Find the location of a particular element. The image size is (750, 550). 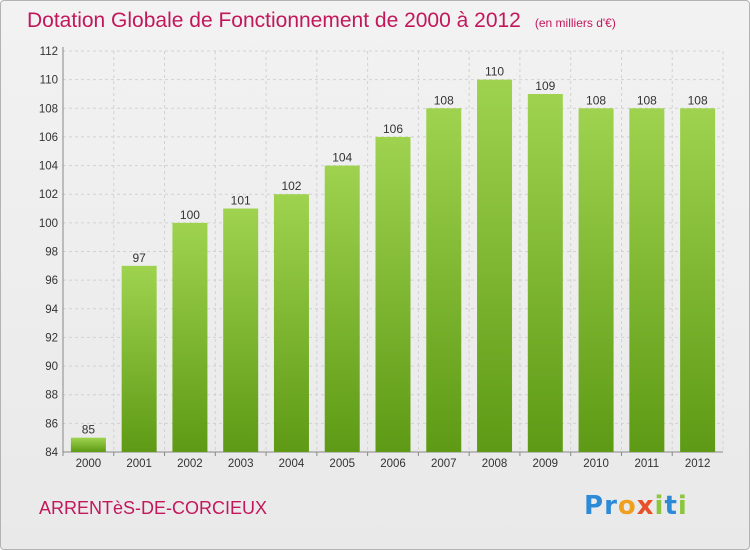

value-label-2009: 109 is located at coordinates (545, 86).